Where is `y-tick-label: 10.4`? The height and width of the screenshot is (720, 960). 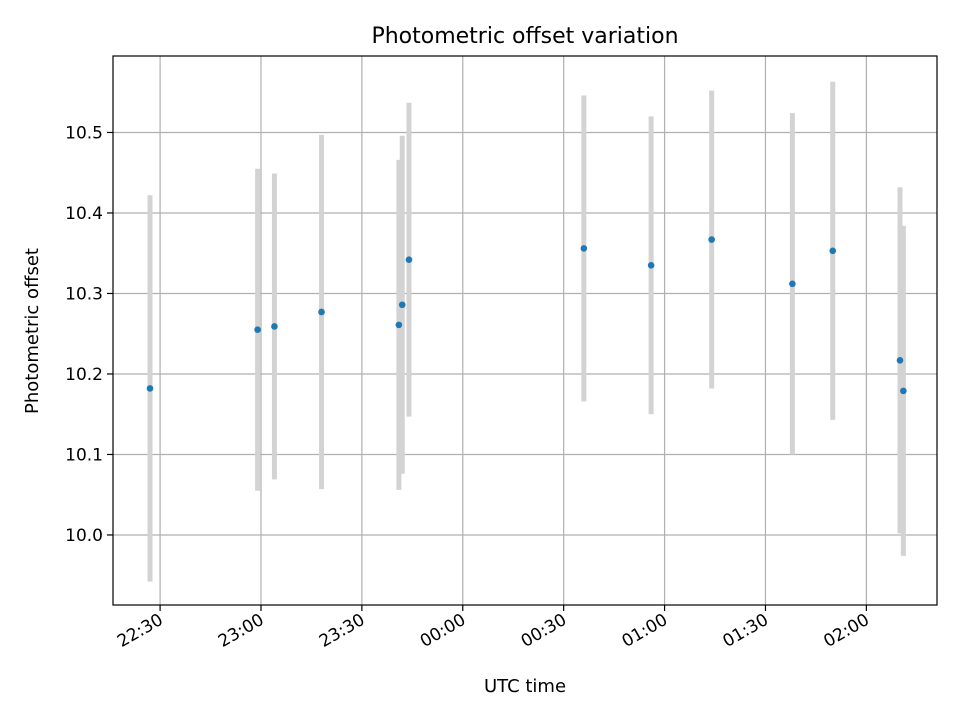 y-tick-label: 10.4 is located at coordinates (84, 214).